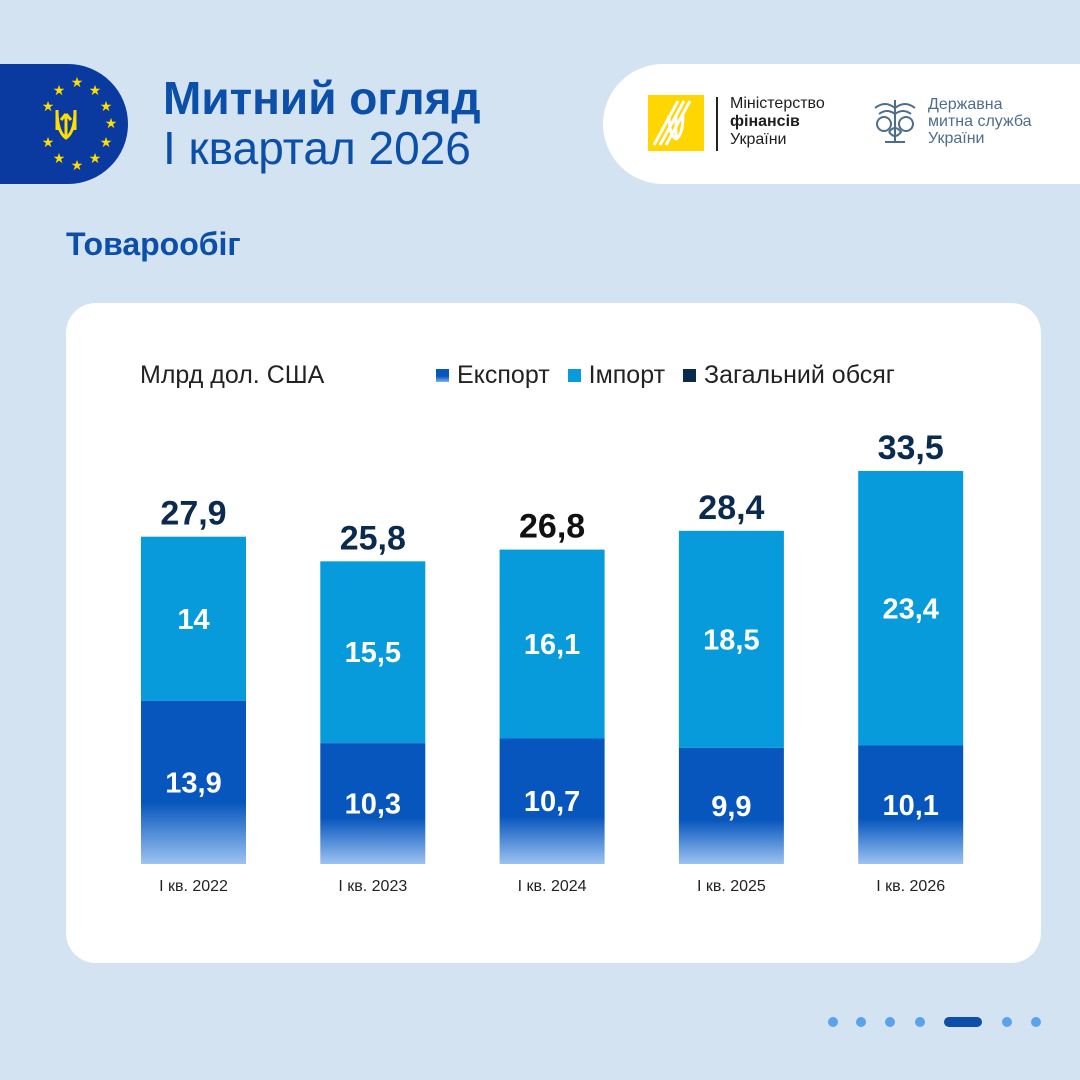 The image size is (1080, 1080). Describe the element at coordinates (895, 121) in the screenshot. I see `customs-service-emblem-icon` at that location.